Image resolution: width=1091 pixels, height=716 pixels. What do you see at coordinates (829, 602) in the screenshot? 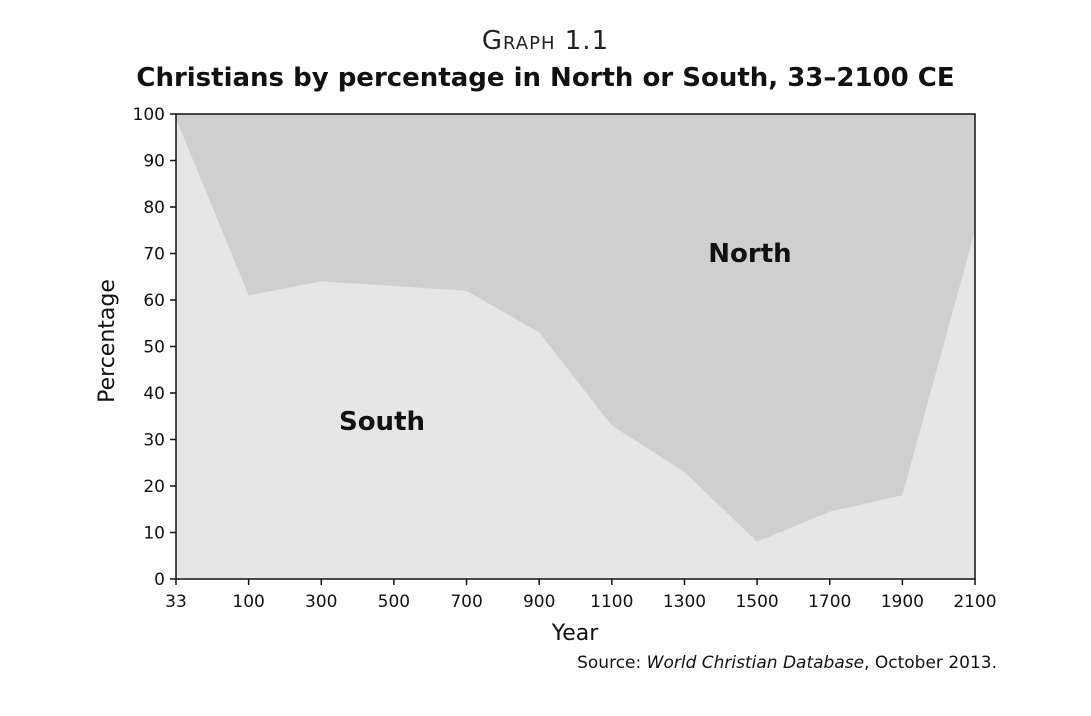
I see `x-tick-label-1700: 1700` at bounding box center [829, 602].